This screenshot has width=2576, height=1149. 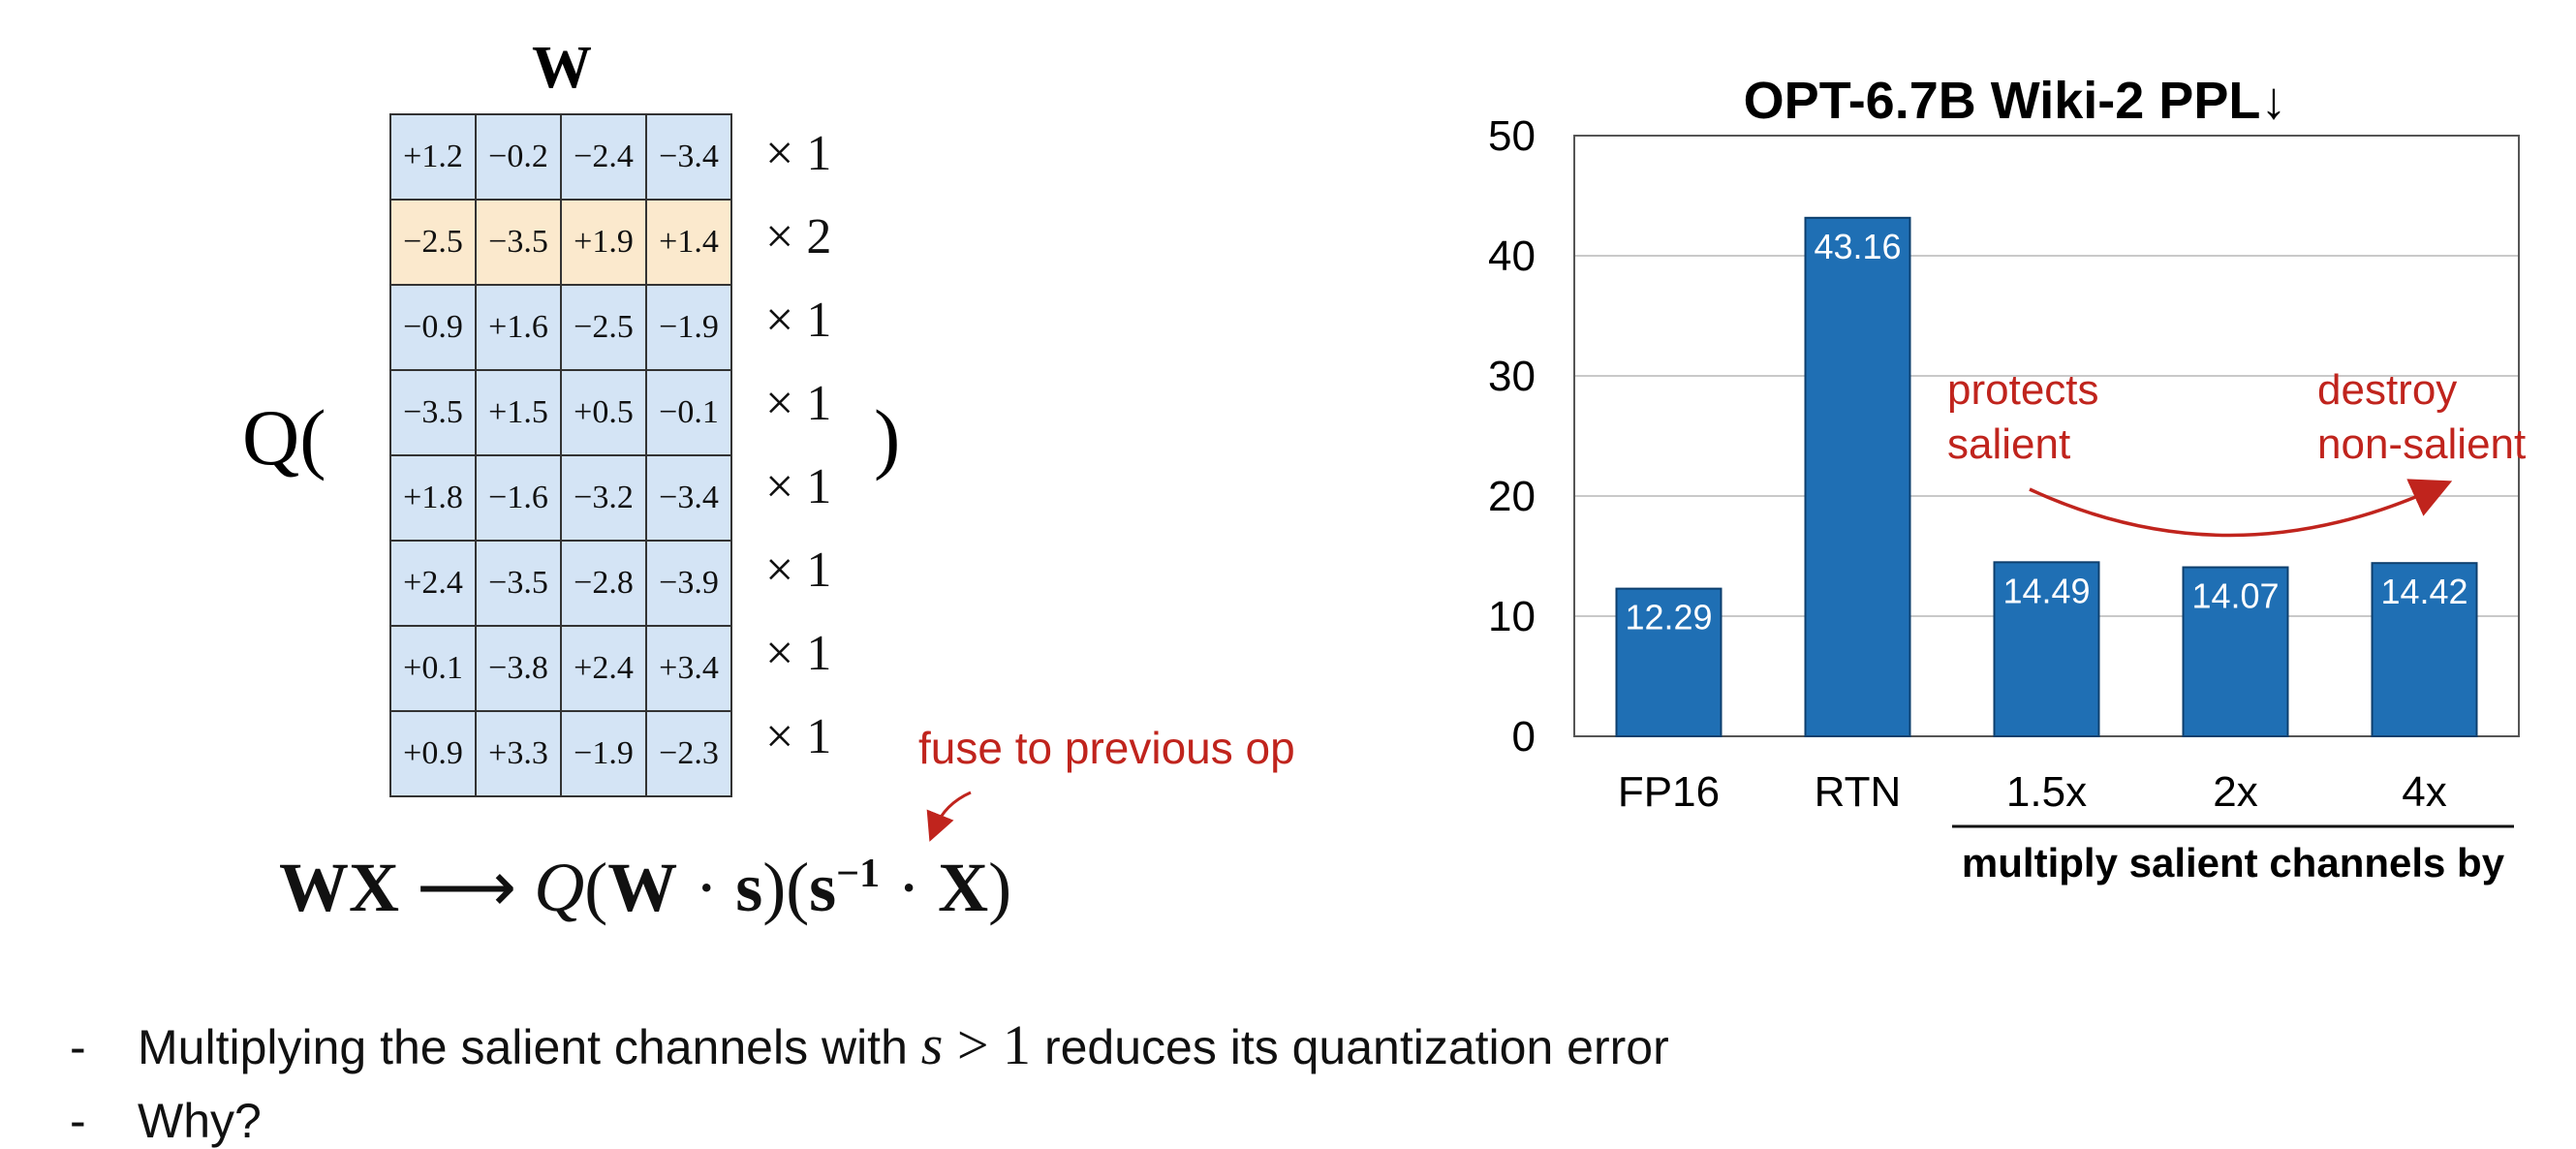 What do you see at coordinates (200, 1121) in the screenshot?
I see `bullet-text: Why?` at bounding box center [200, 1121].